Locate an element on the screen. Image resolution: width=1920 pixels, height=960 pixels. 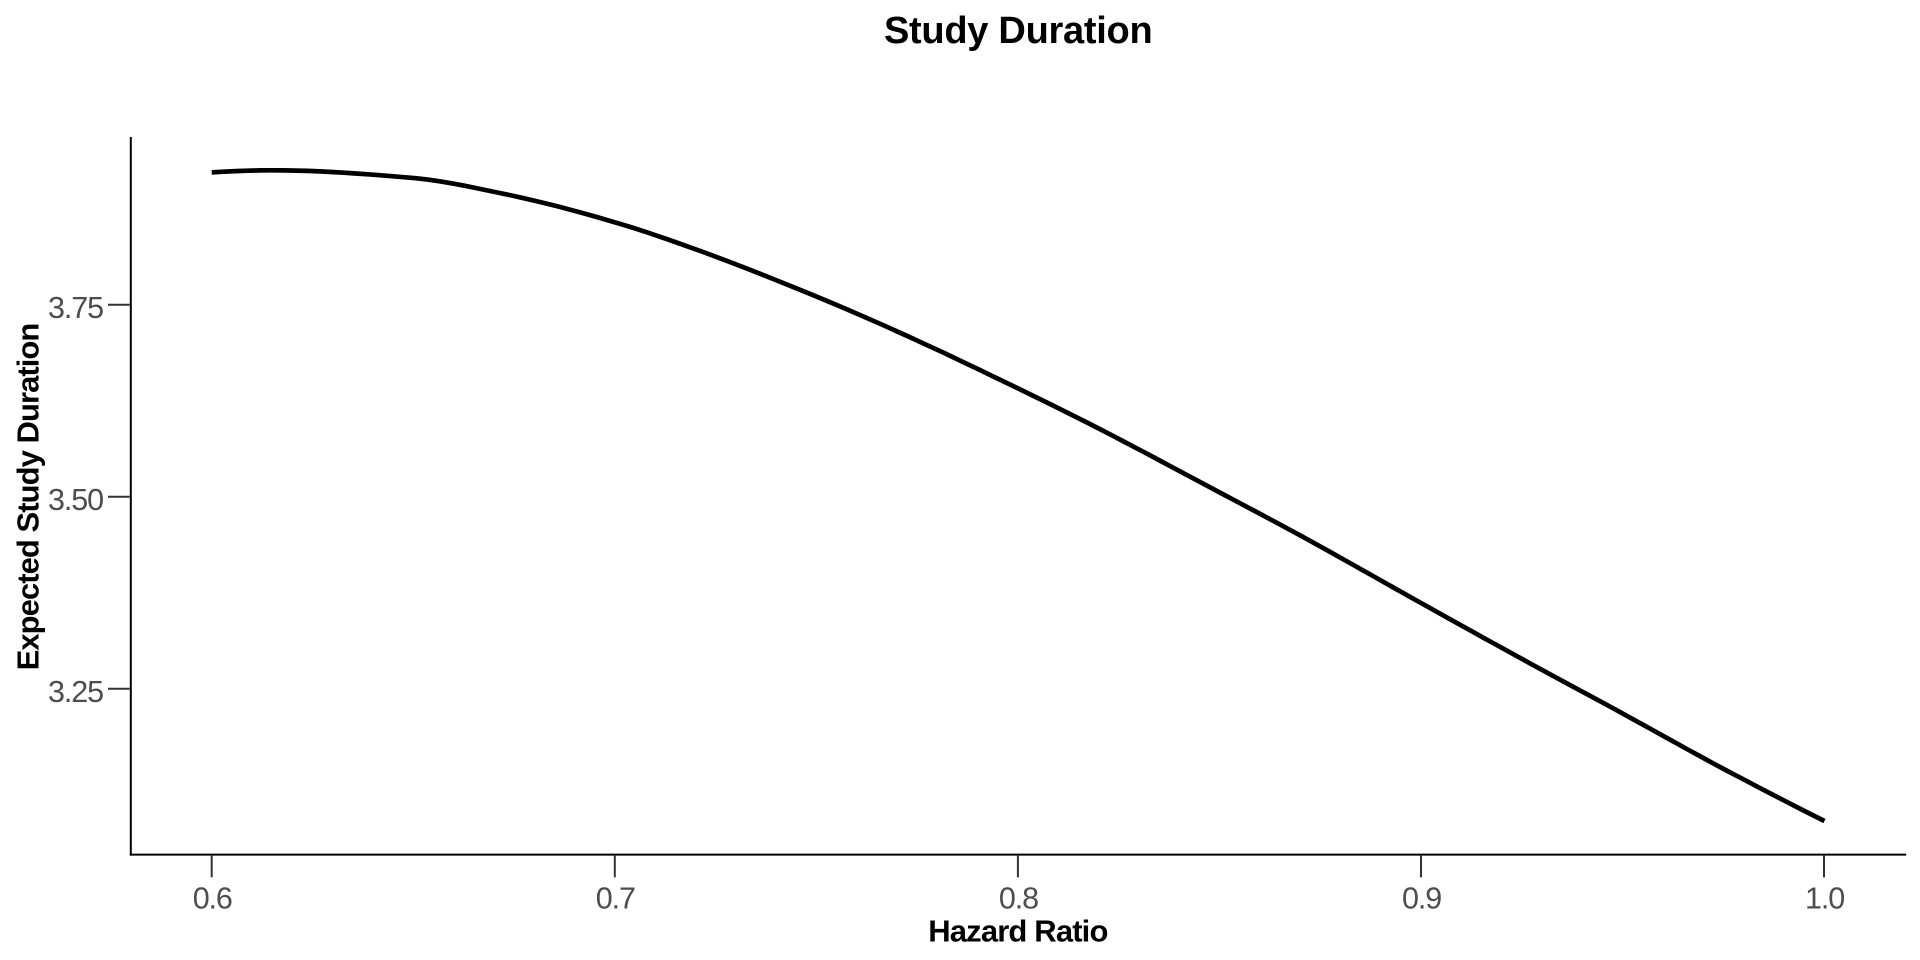
svg-text: Expected Study Duration is located at coordinates (27, 497).